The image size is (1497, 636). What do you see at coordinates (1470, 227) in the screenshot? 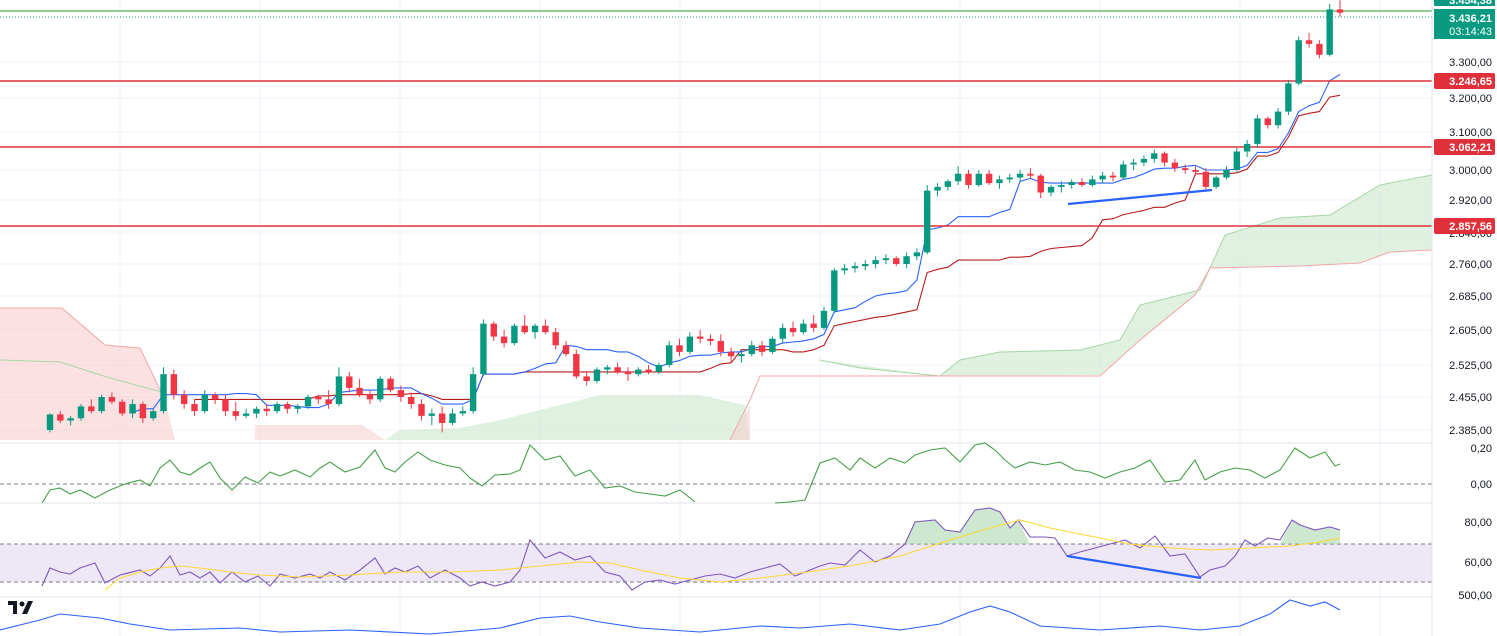
I see `level-label: 2.857,56` at bounding box center [1470, 227].